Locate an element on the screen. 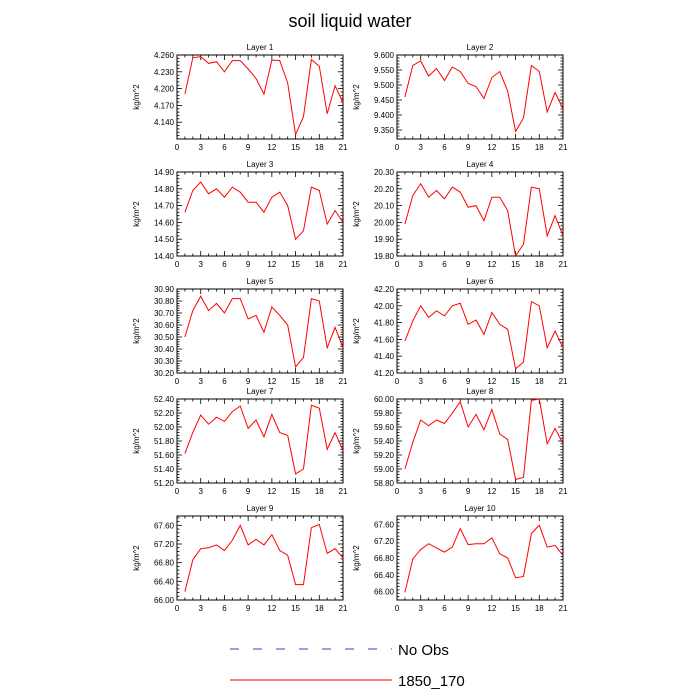  layer-3-xtick-label: 0 is located at coordinates (177, 264).